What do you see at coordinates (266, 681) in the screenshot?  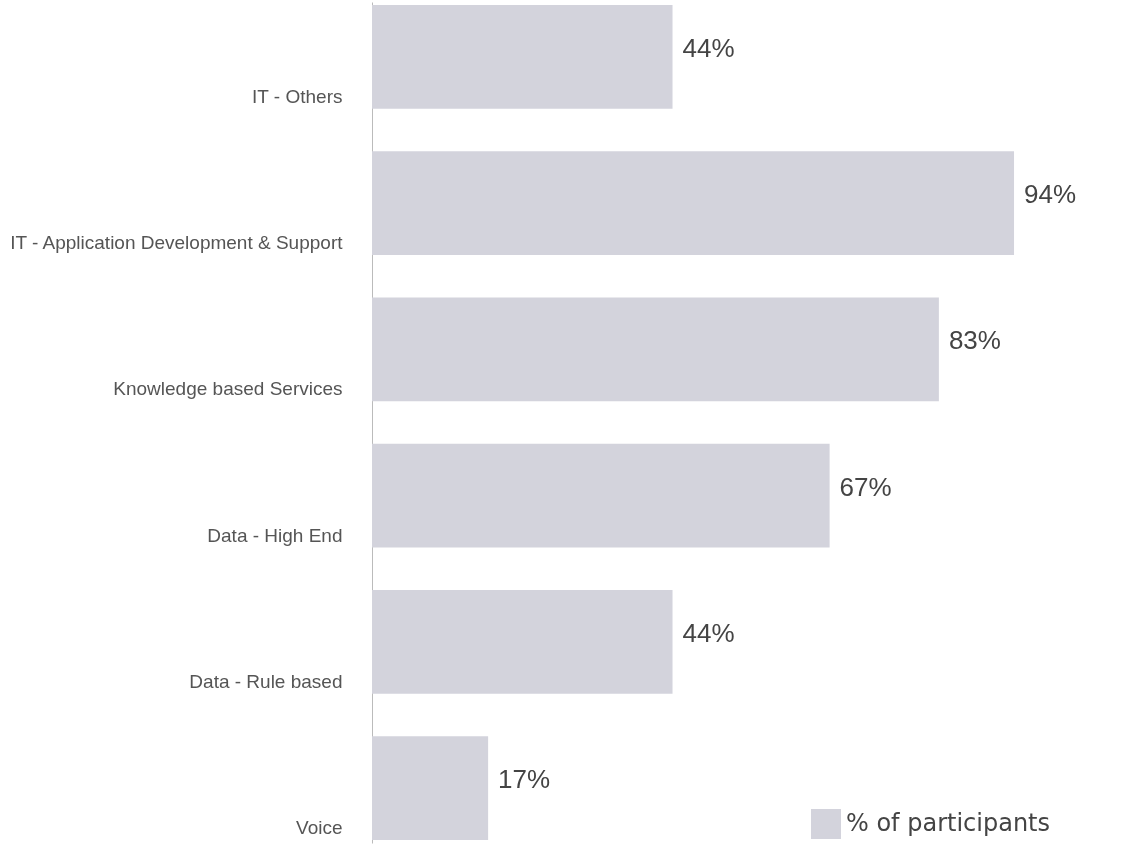 I see `y-tick-label: Data - Rule based` at bounding box center [266, 681].